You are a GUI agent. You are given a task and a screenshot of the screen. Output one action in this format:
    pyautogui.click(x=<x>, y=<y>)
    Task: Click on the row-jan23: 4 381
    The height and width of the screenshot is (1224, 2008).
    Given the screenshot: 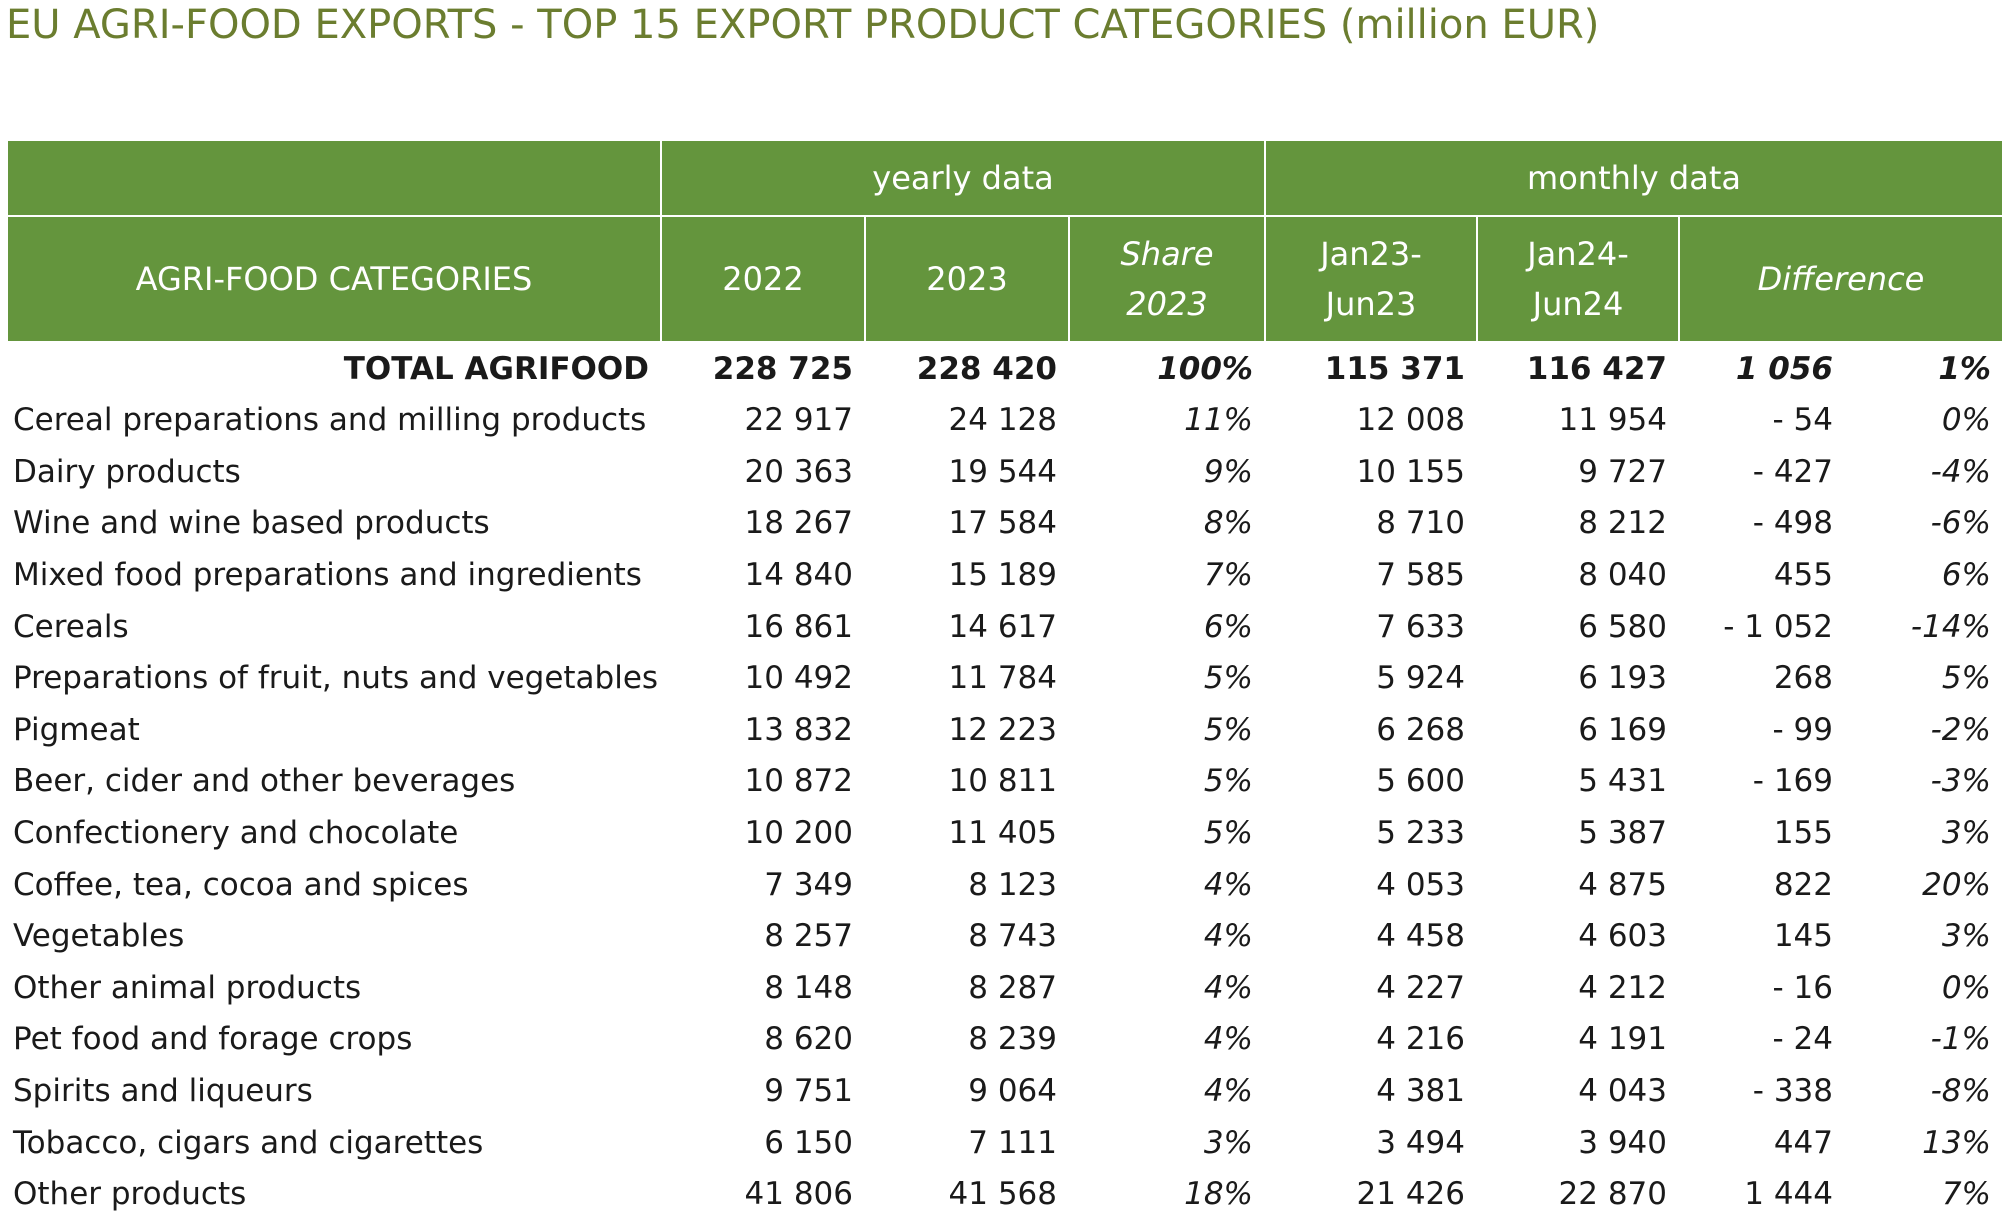 What is the action you would take?
    pyautogui.click(x=1420, y=1091)
    